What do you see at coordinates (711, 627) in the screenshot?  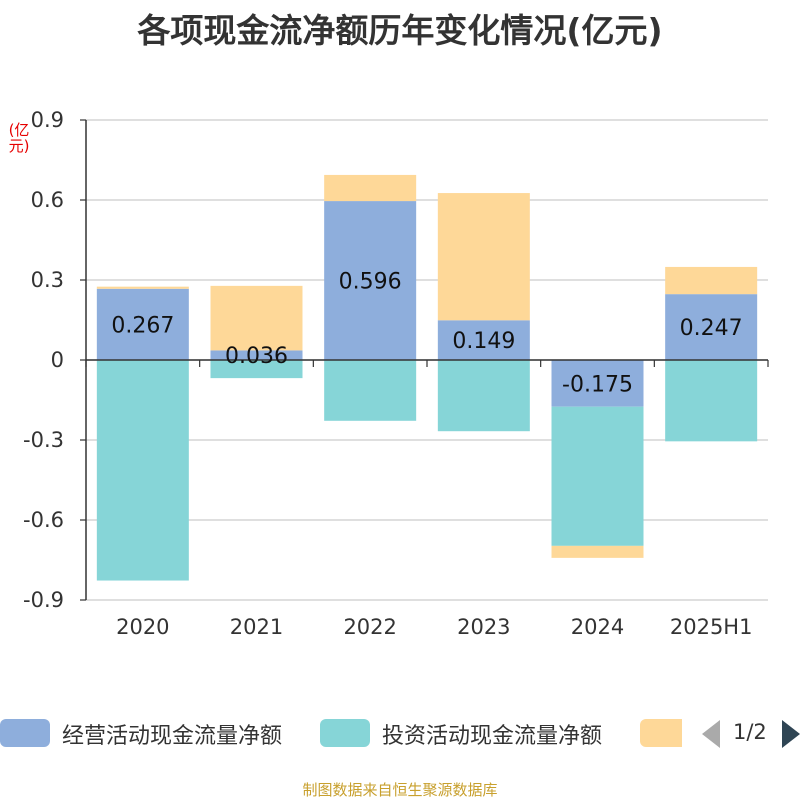 I see `x-tick-label-2025H1: 2025H1` at bounding box center [711, 627].